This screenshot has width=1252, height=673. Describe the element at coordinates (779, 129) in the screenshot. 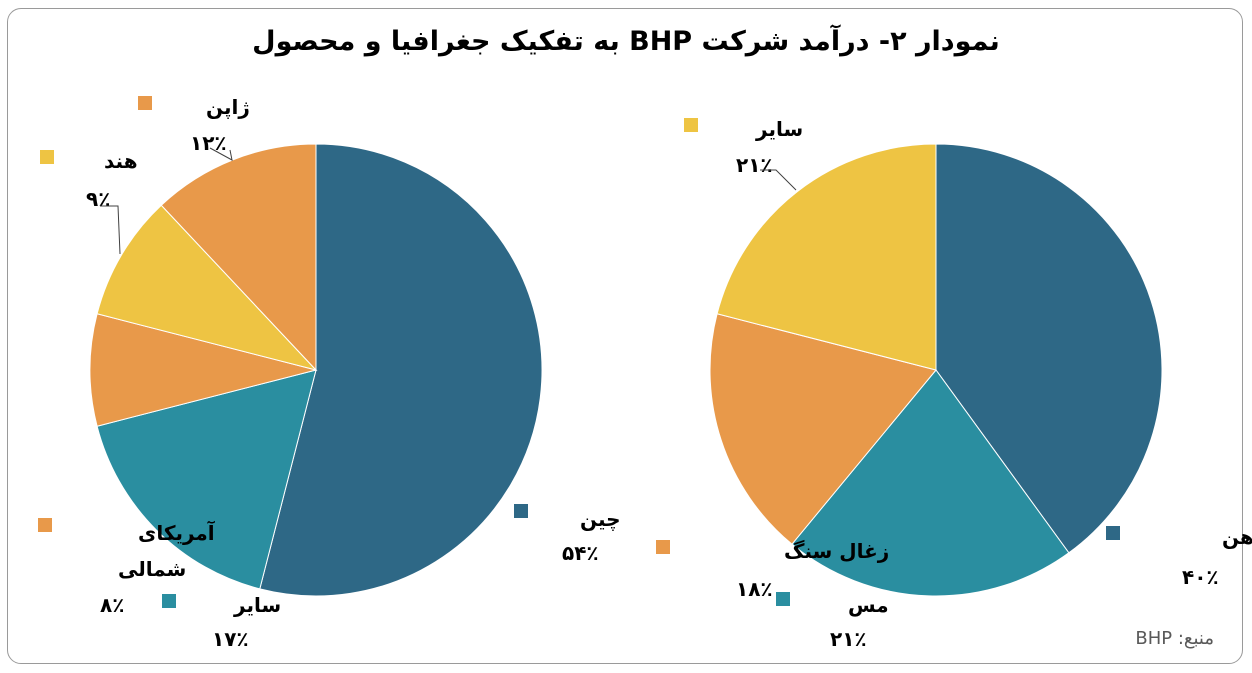

I see `product-slice-label-3: سایر` at that location.